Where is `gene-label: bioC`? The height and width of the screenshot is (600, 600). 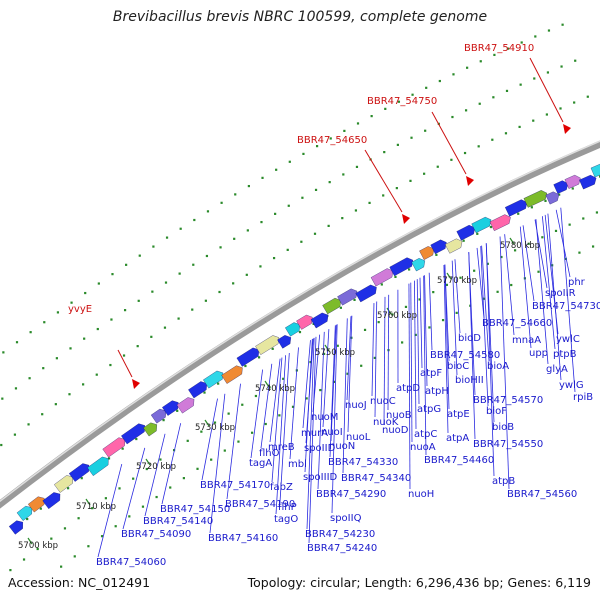
gene-label: bioC is located at coordinates (458, 366).